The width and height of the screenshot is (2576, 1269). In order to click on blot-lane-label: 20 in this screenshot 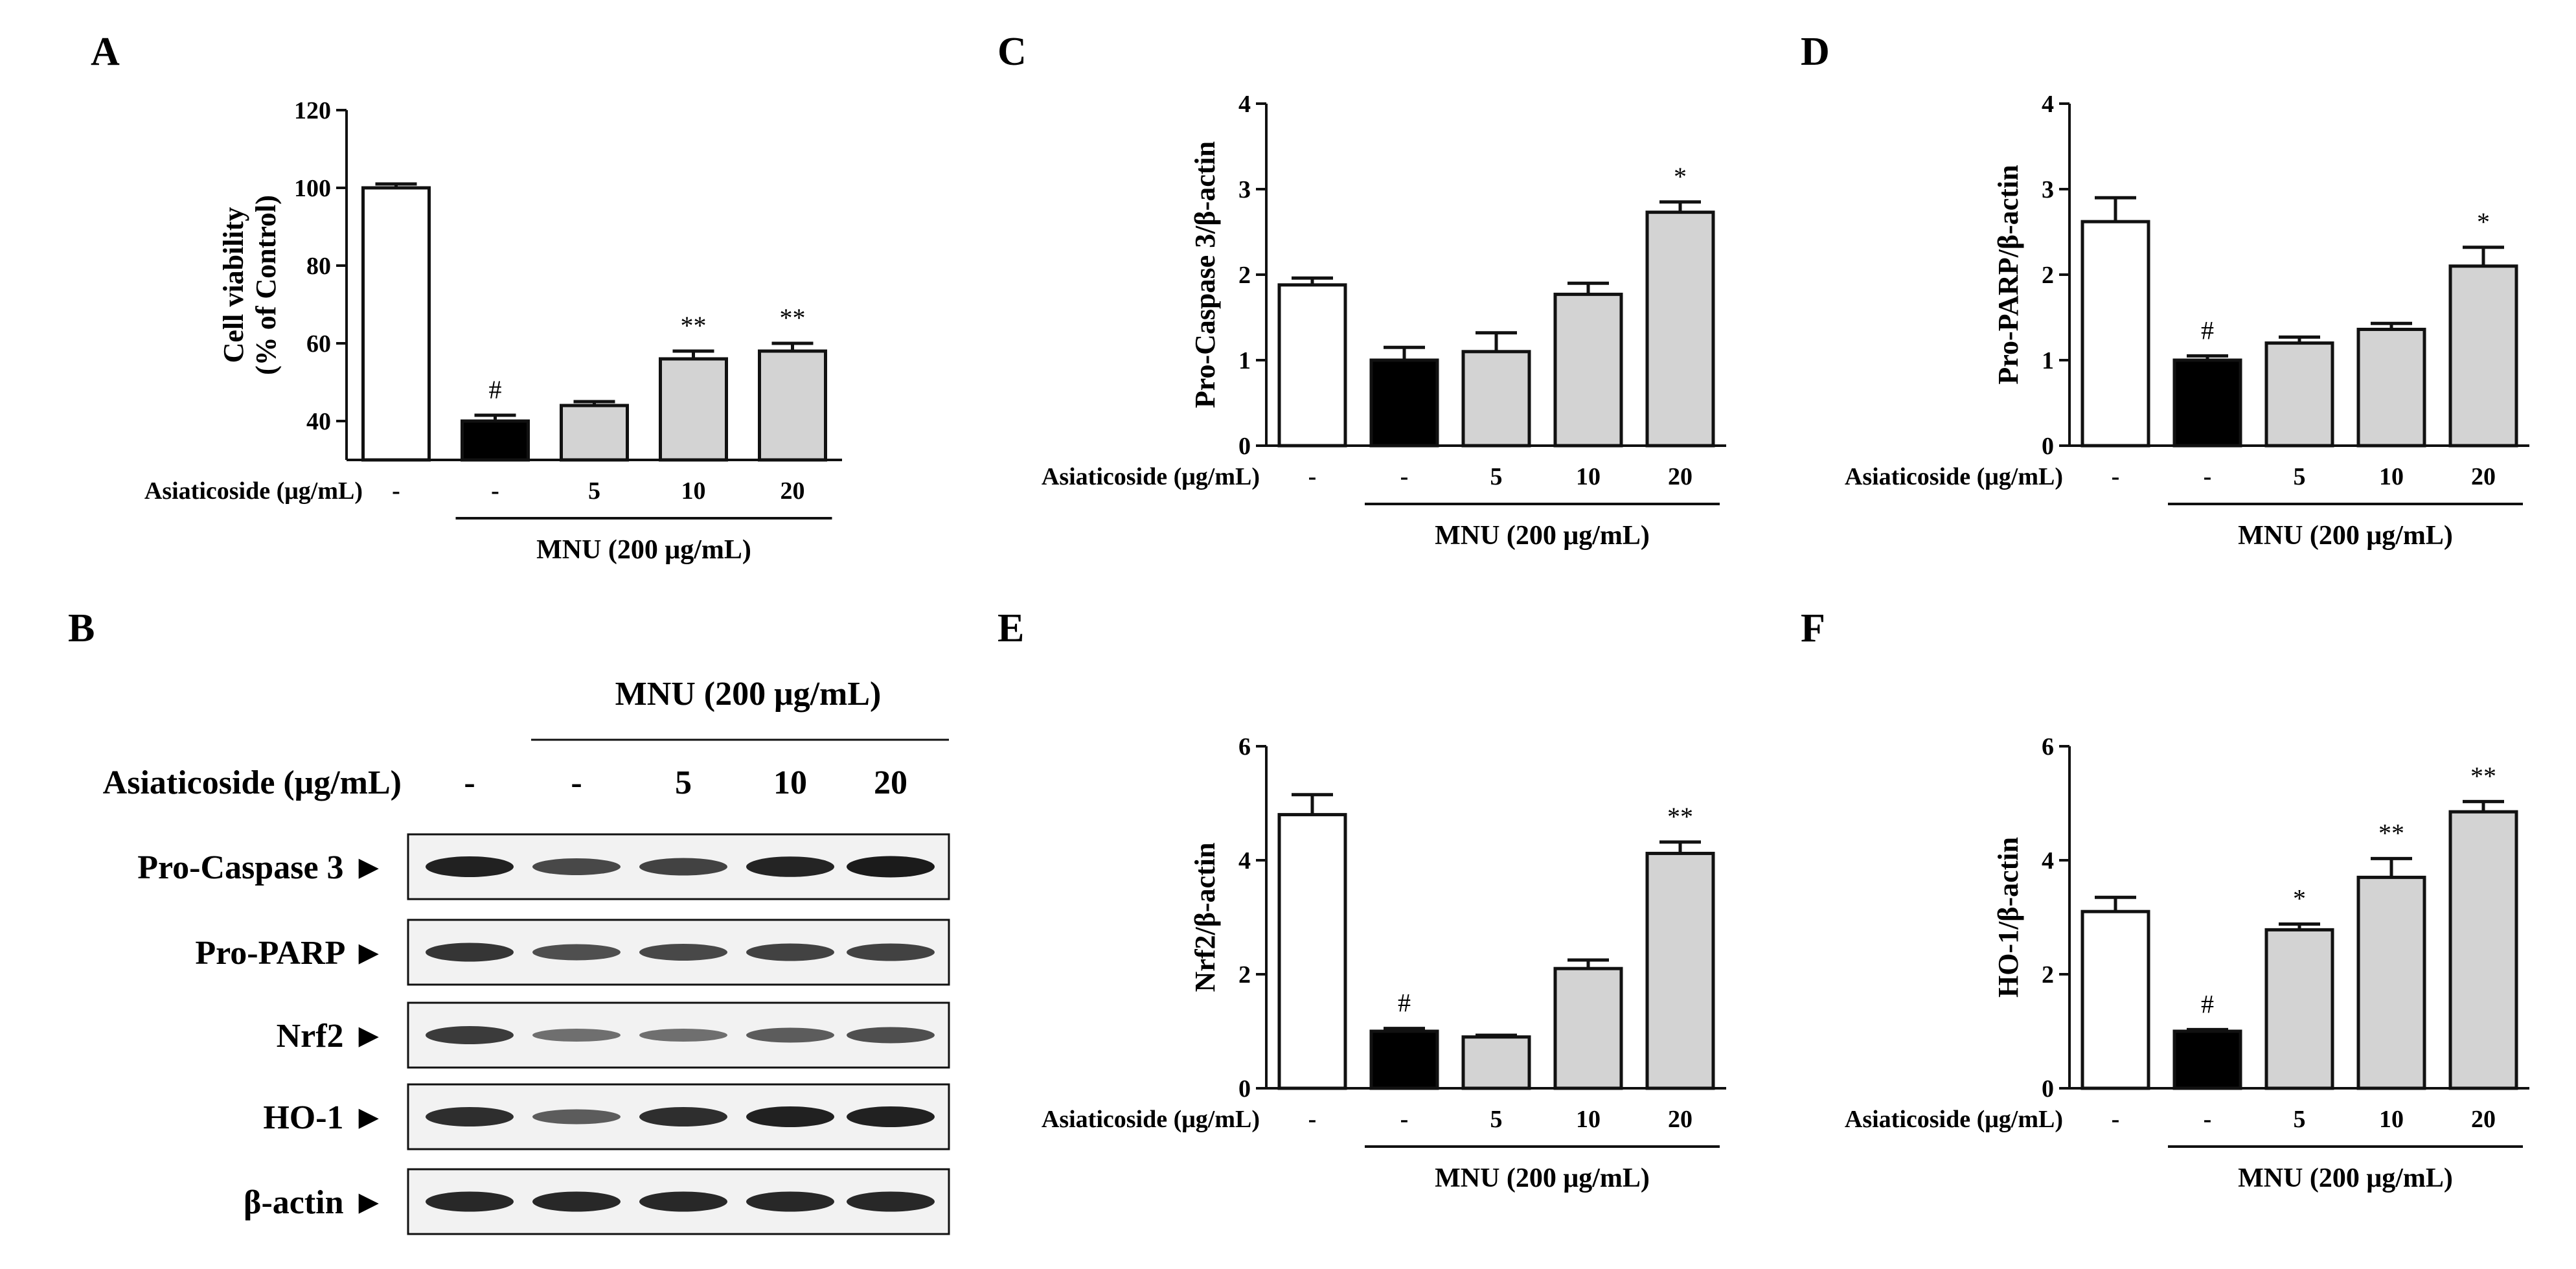, I will do `click(891, 782)`.